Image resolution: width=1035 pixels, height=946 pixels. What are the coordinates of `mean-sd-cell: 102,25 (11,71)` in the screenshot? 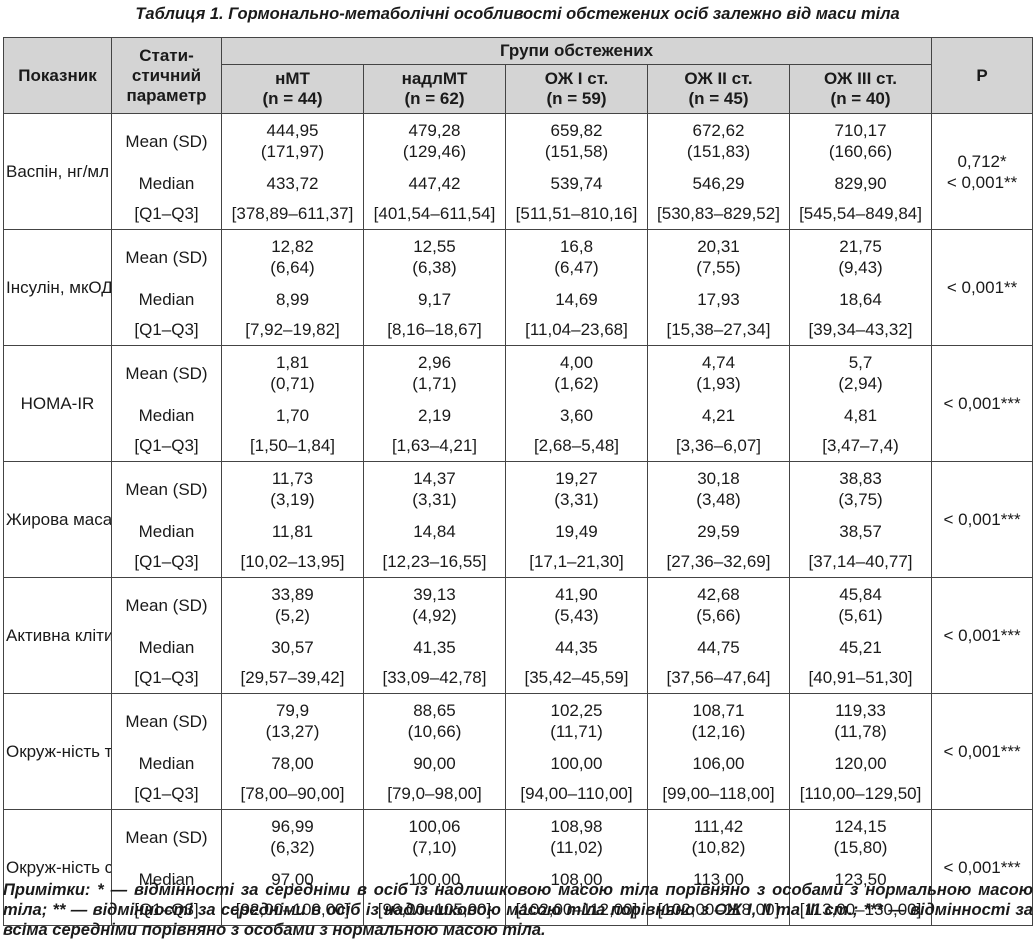 It's located at (576, 720).